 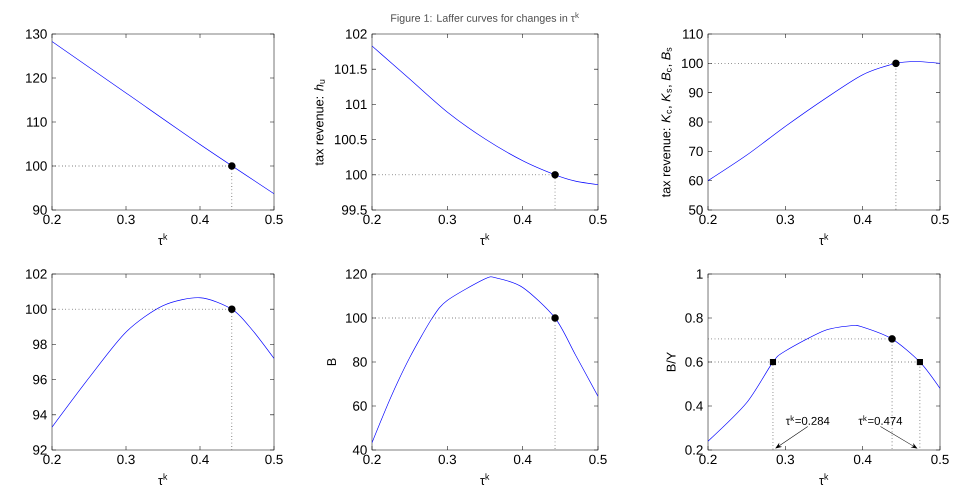 I want to click on y-axis-title: tax revenue: h$_{u}$, so click(x=319, y=123).